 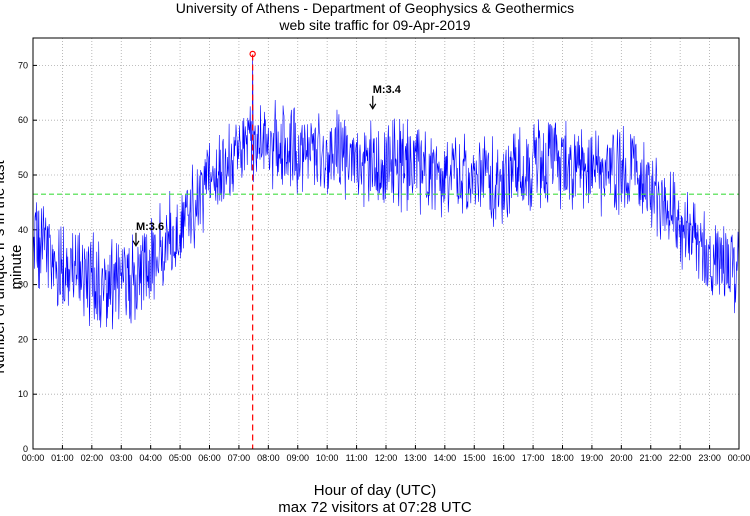 I want to click on x-tick-label: 04:00, so click(x=150, y=458).